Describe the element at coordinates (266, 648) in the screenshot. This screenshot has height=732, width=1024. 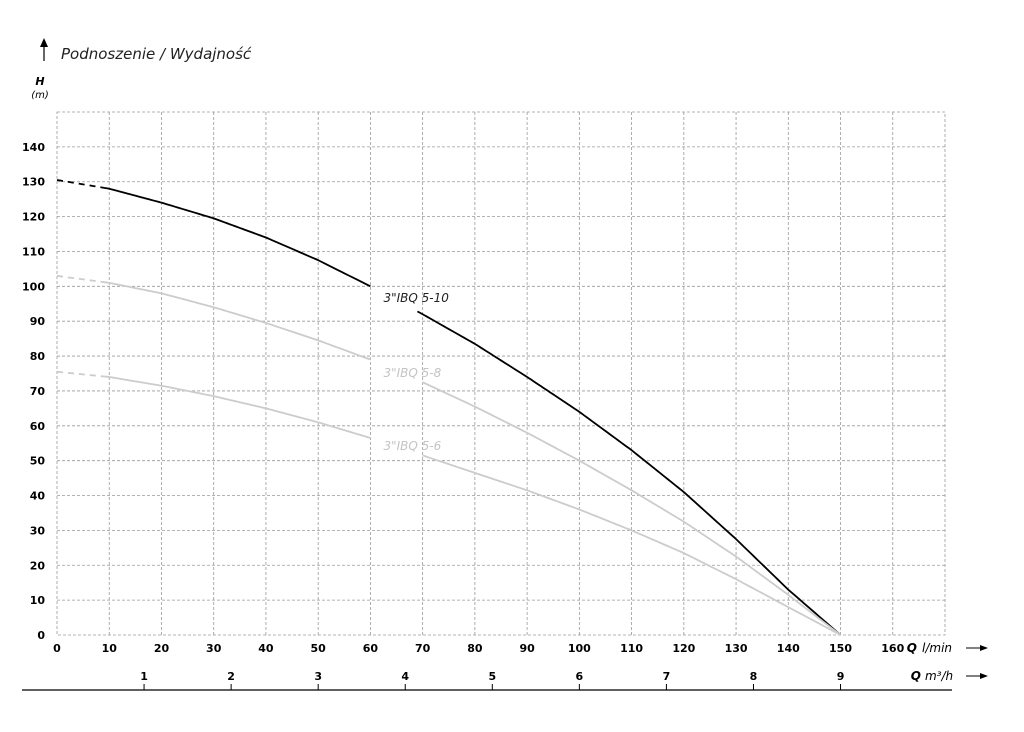
I see `x-tick-label-lmin: 40` at that location.